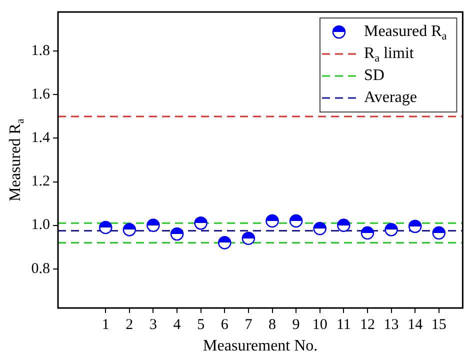 This screenshot has width=470, height=360. What do you see at coordinates (40, 182) in the screenshot?
I see `y-tick-label: 1.2` at bounding box center [40, 182].